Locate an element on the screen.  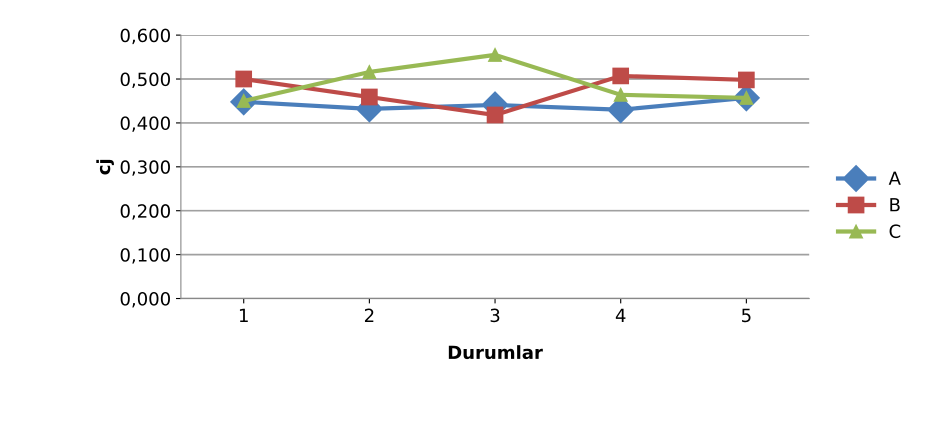
x-tick-label: 1 is located at coordinates (244, 315).